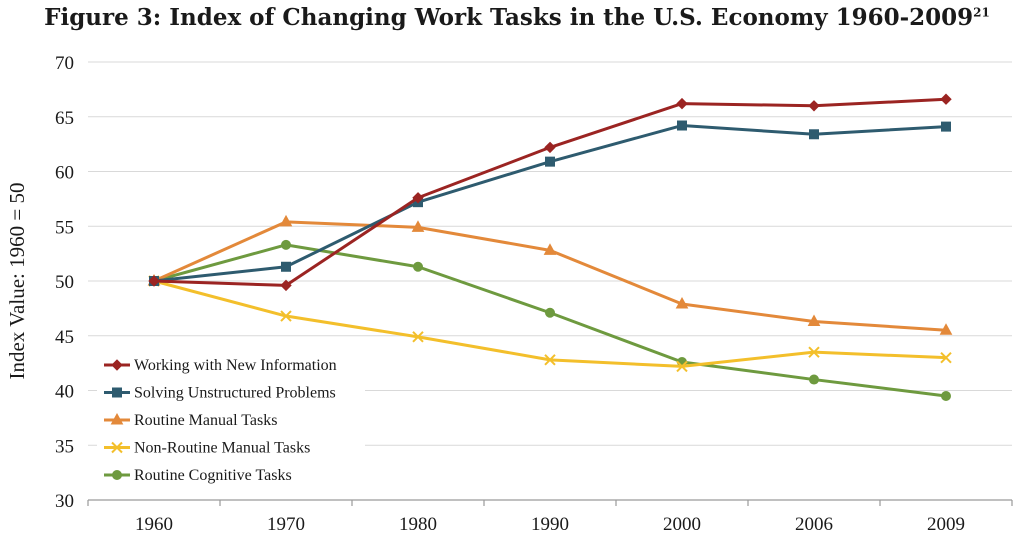 The width and height of the screenshot is (1034, 545). What do you see at coordinates (286, 524) in the screenshot?
I see `x-tick-label: 1970` at bounding box center [286, 524].